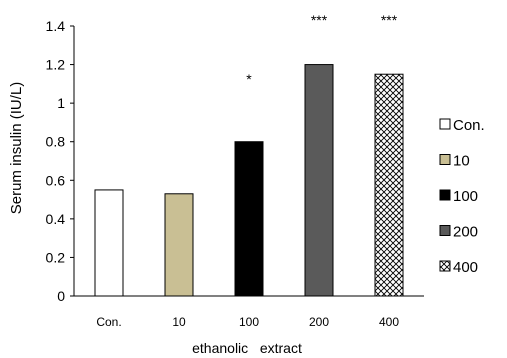 The height and width of the screenshot is (358, 507). Describe the element at coordinates (465, 196) in the screenshot. I see `legend-label: 100` at that location.